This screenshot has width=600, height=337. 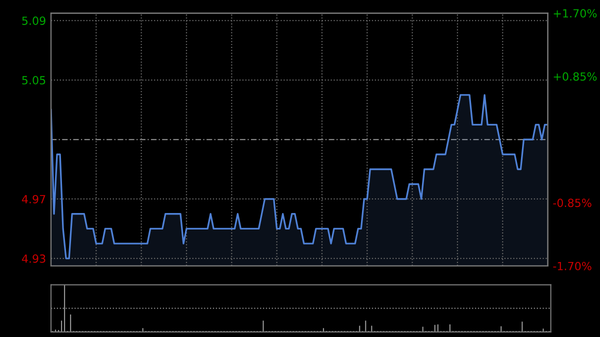 I want to click on y-tick-label: 4.93, so click(x=34, y=258).